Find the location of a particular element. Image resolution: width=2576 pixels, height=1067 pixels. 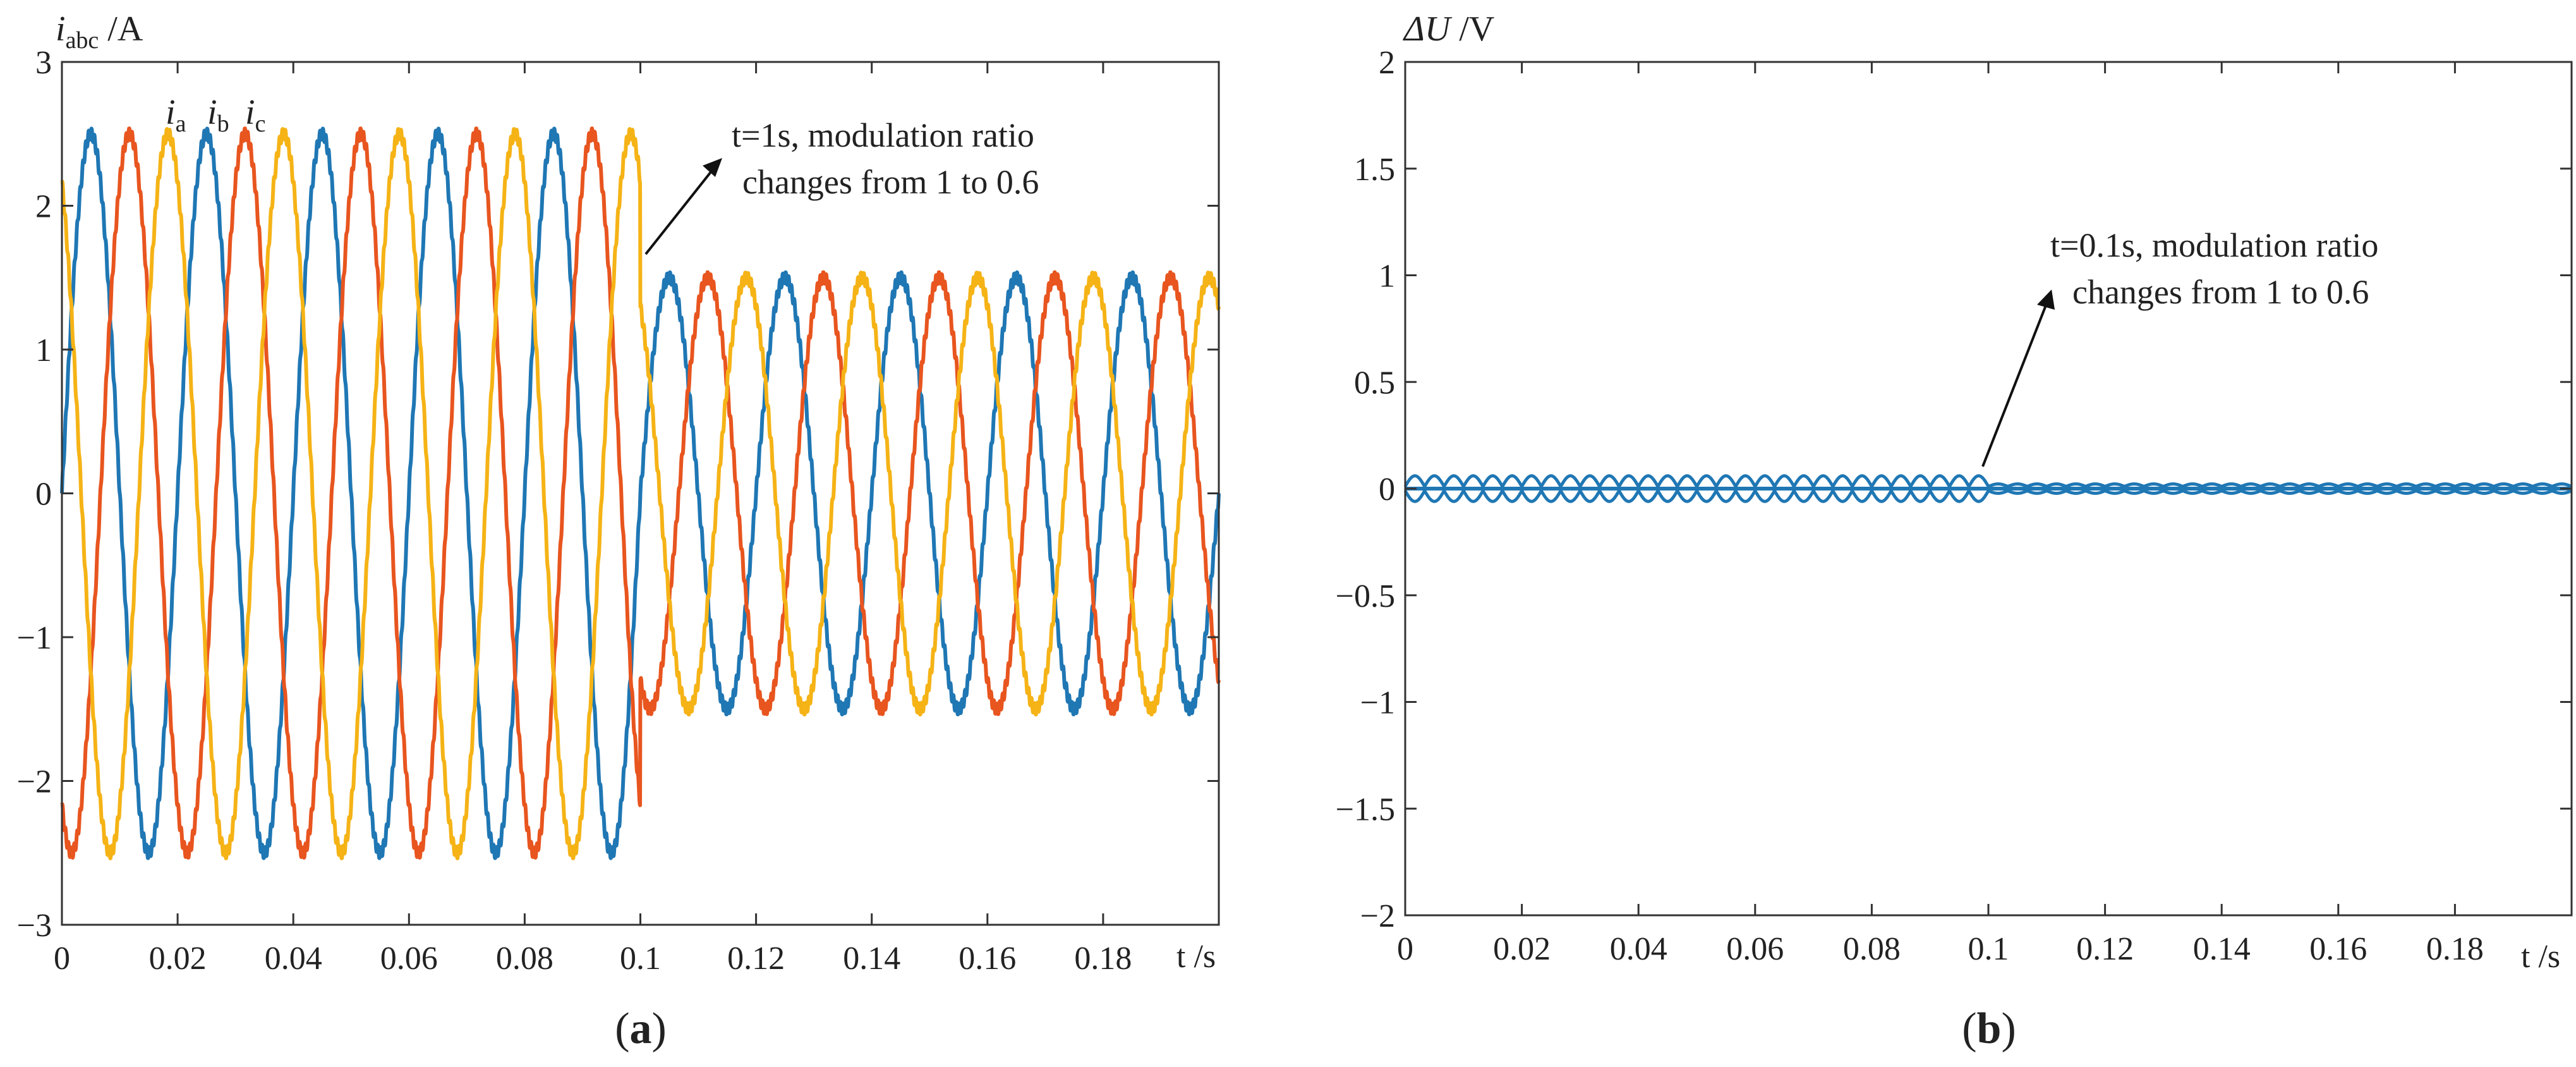

chart-a-annotation-arrow is located at coordinates (680, 209).